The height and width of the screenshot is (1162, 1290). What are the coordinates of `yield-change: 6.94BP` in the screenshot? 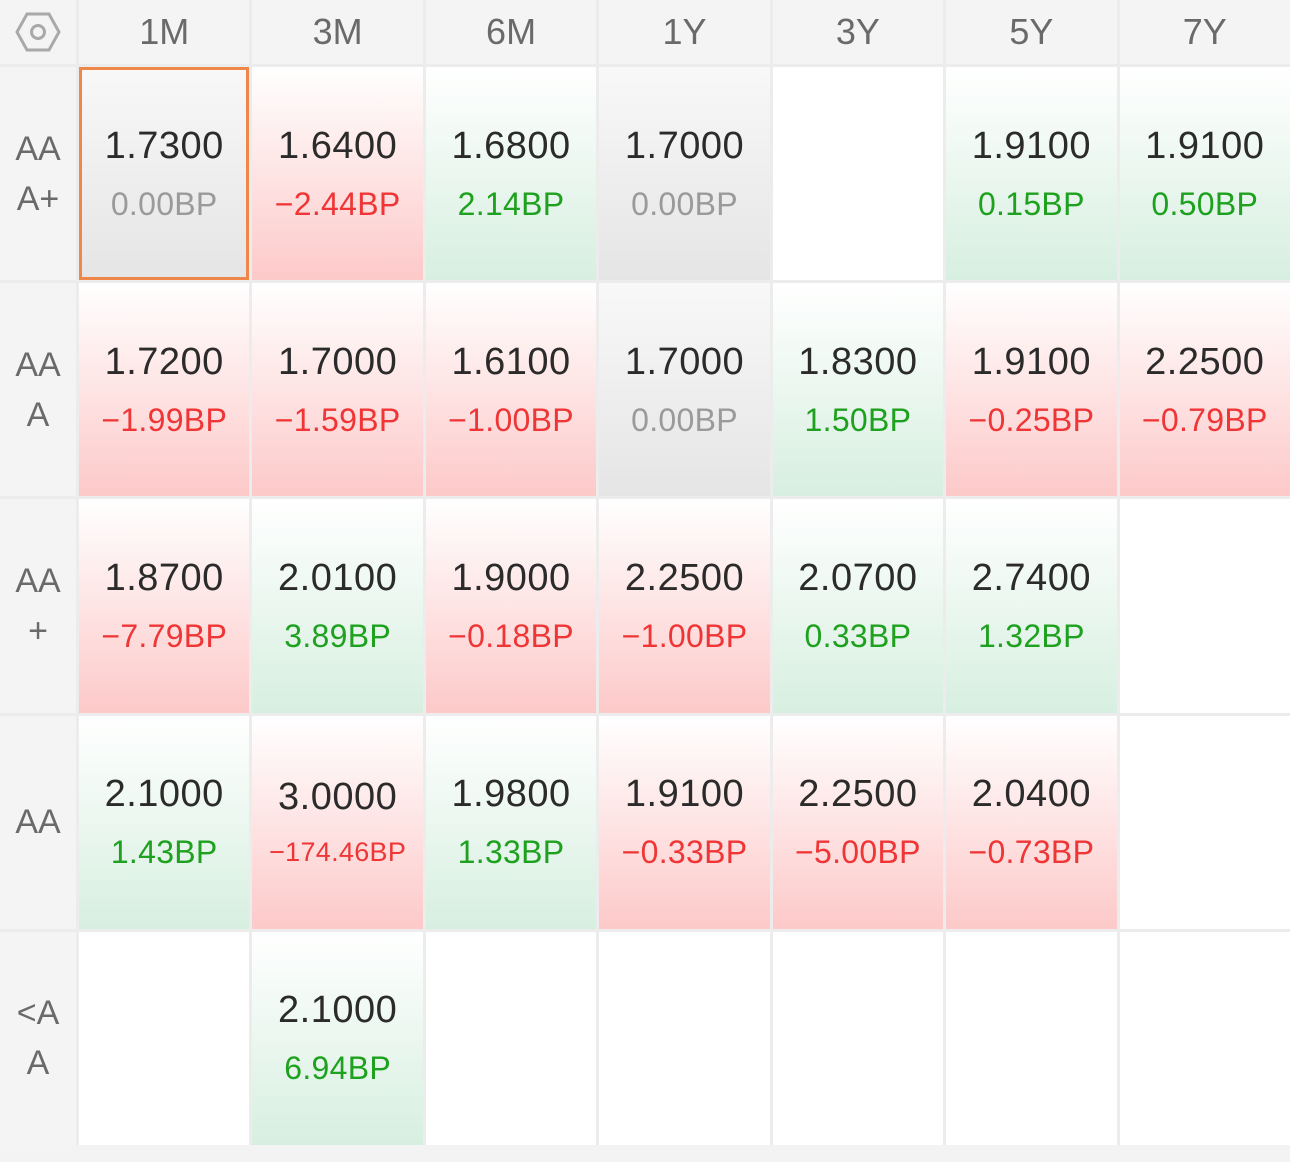 It's located at (338, 1068).